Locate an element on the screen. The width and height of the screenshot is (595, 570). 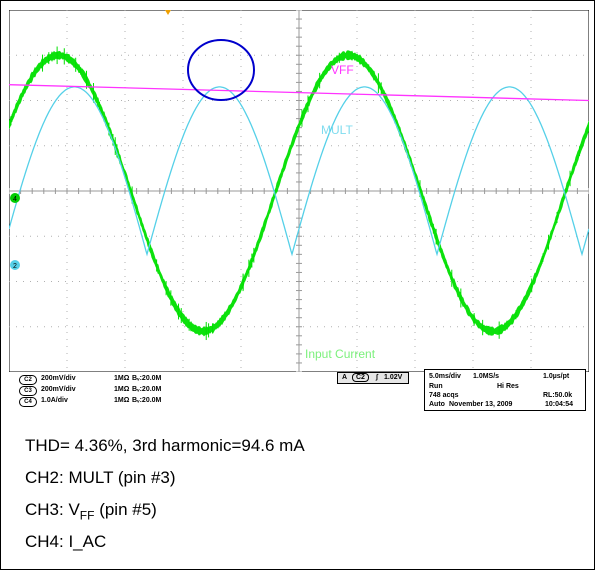
series-vff-line is located at coordinates (299, 93).